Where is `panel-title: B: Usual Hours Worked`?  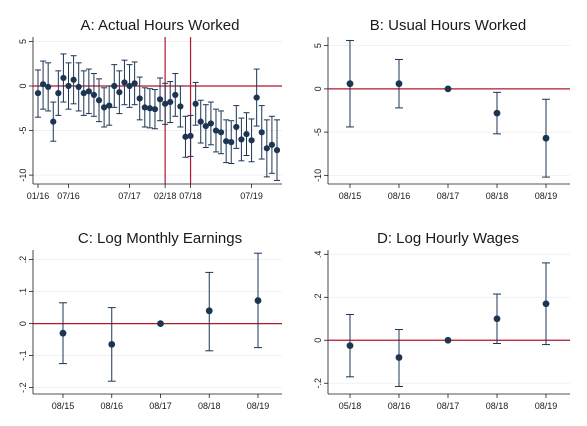 panel-title: B: Usual Hours Worked is located at coordinates (448, 25).